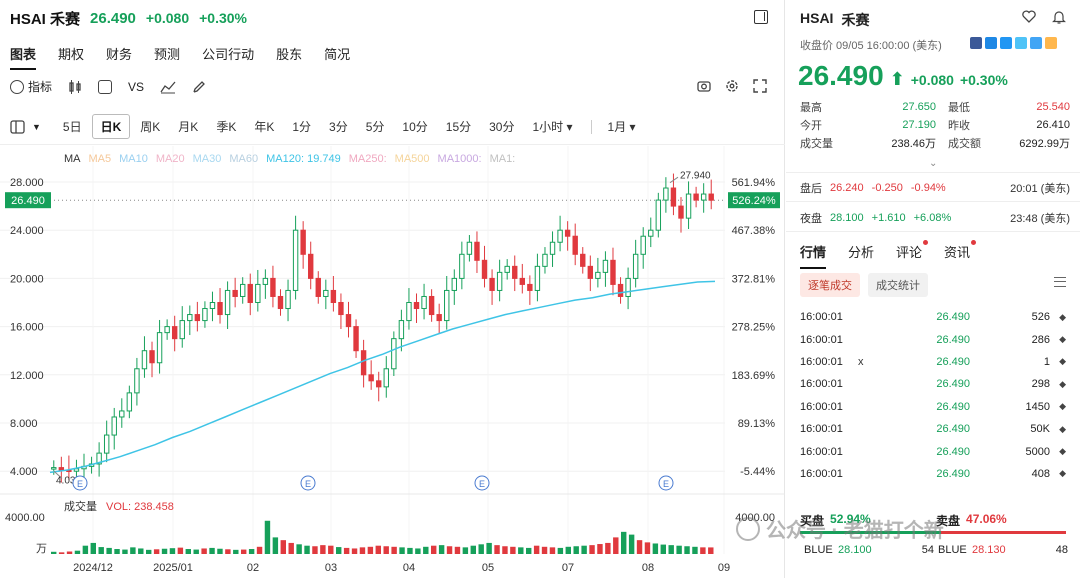  I want to click on period-5m: 5分, so click(375, 127).